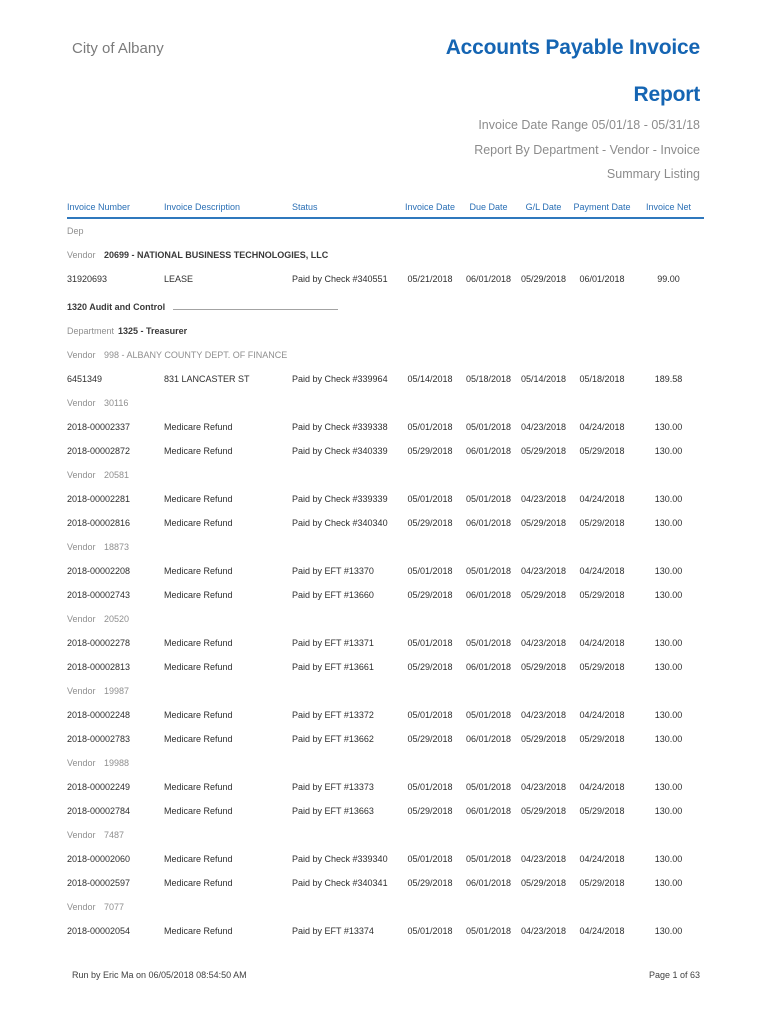 This screenshot has height=1024, width=770. I want to click on vendor-value: 19988, so click(117, 763).